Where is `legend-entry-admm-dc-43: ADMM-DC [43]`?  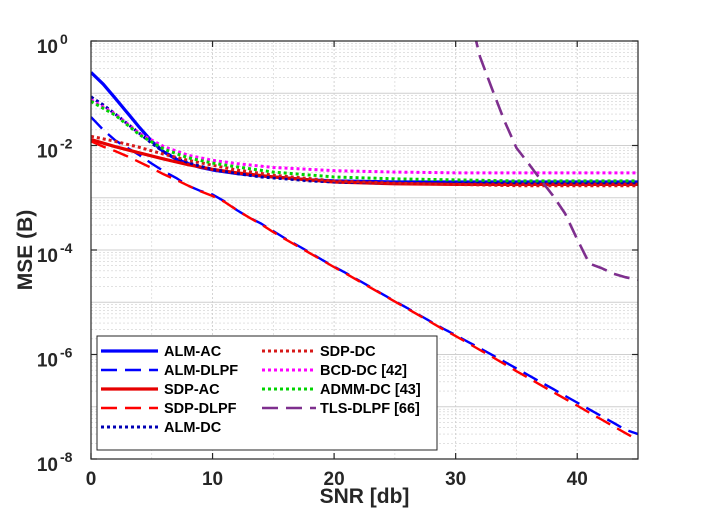 legend-entry-admm-dc-43: ADMM-DC [43] is located at coordinates (341, 390).